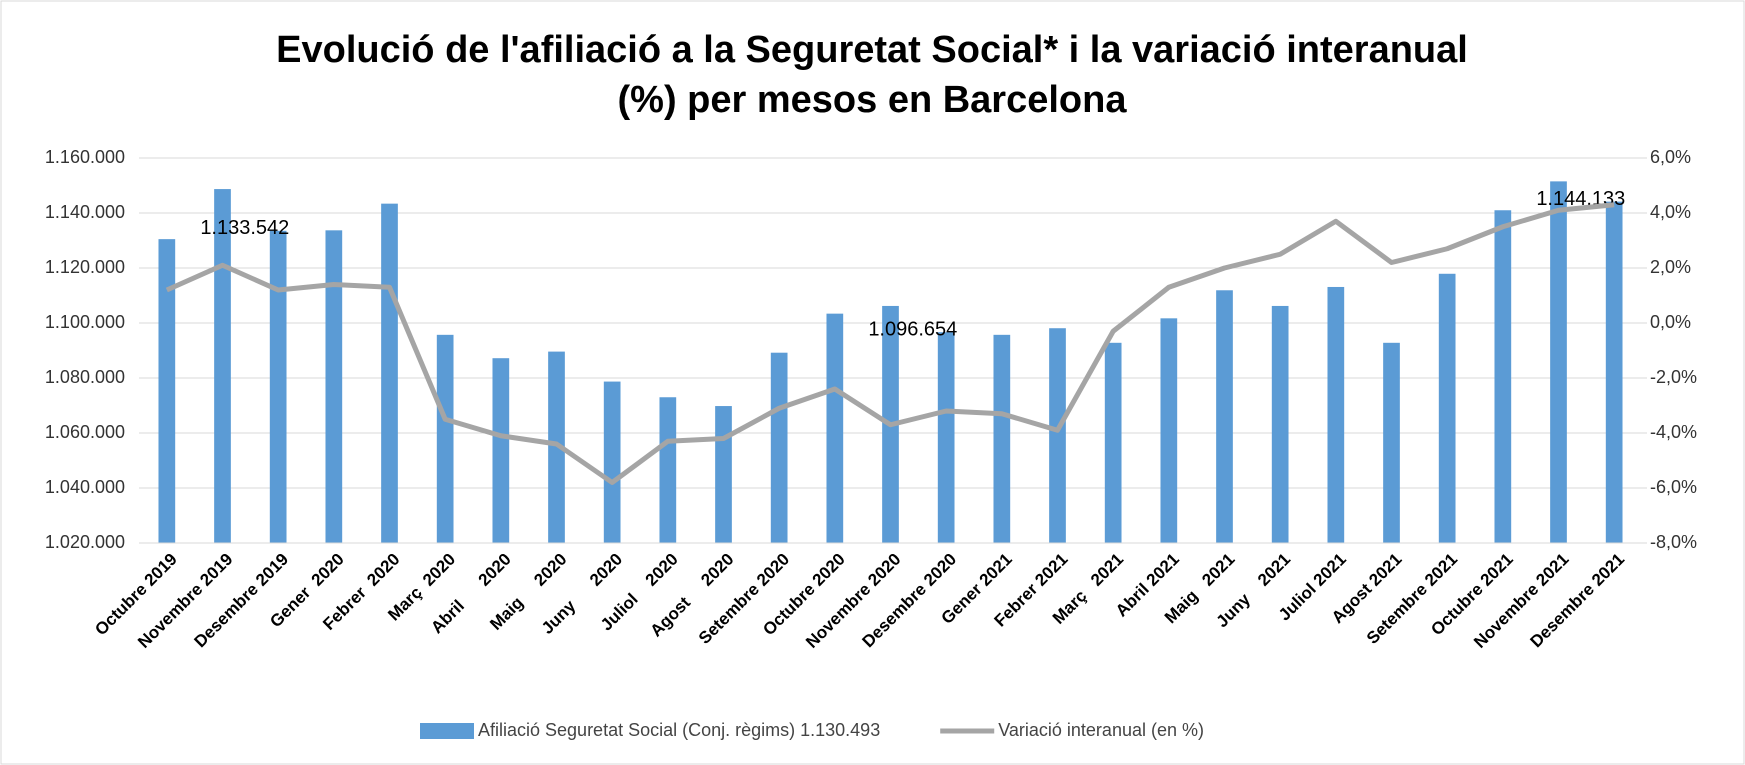  Describe the element at coordinates (85, 322) in the screenshot. I see `y-tick-label: 1.100.000` at that location.